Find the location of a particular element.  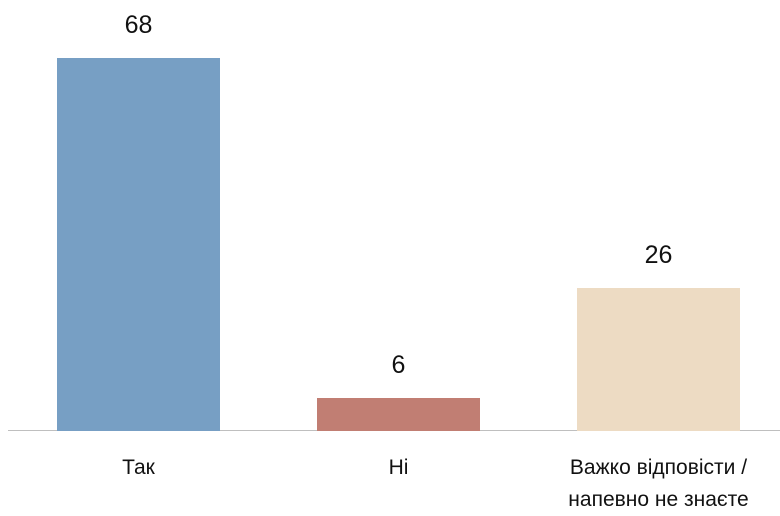

x-tick-label: Ні is located at coordinates (398, 467).